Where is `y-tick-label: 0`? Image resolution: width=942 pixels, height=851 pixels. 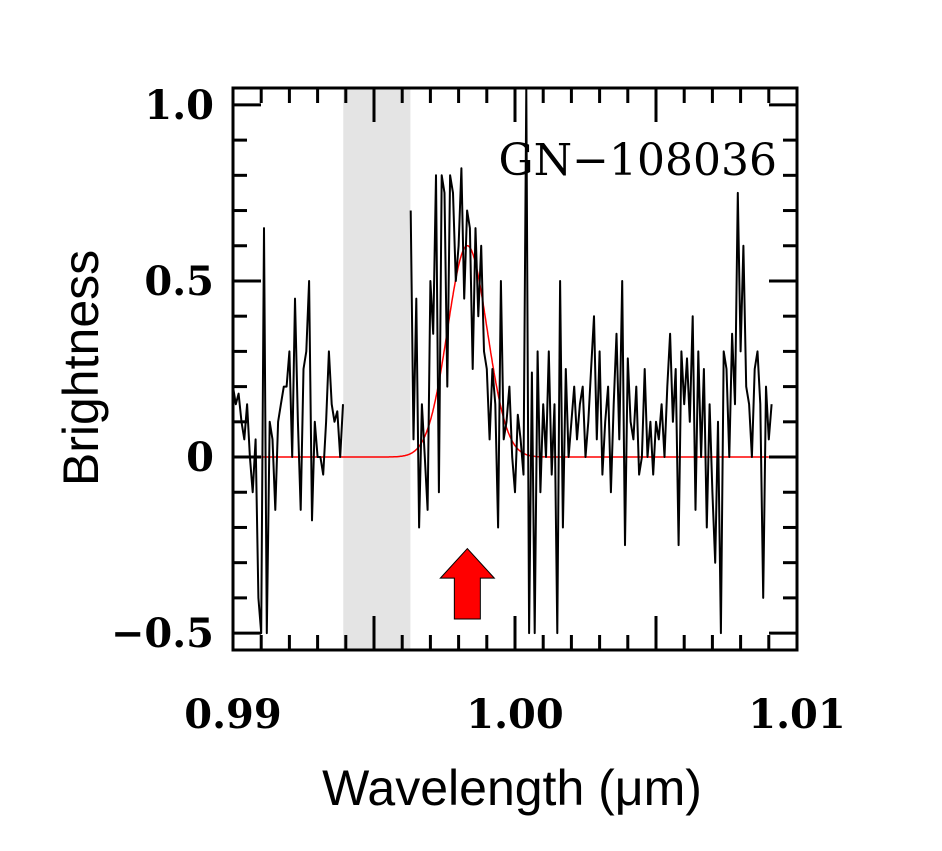
y-tick-label: 0 is located at coordinates (200, 457).